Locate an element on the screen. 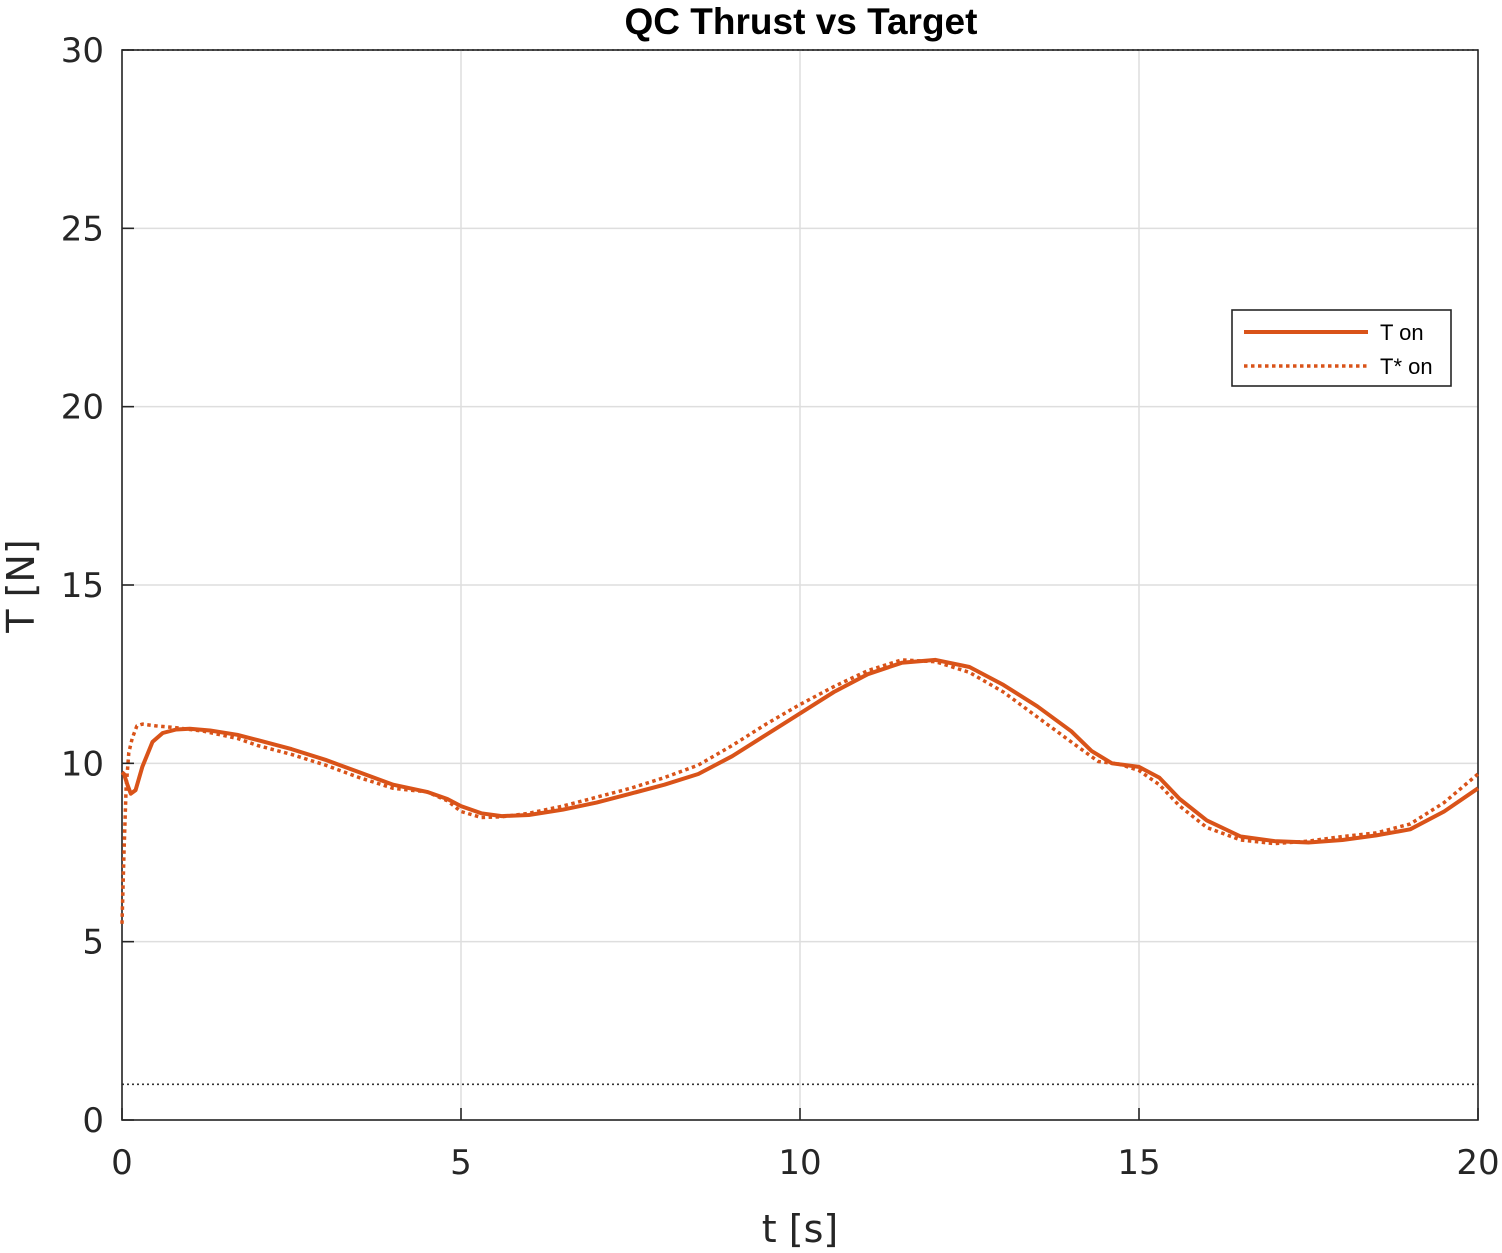 The height and width of the screenshot is (1253, 1502). y-axis-label: T [N] is located at coordinates (21, 586).